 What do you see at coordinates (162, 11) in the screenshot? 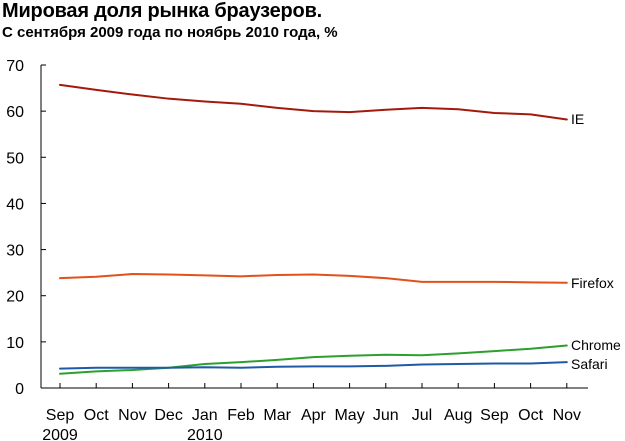
I see `chart-title: Мировая доля рынка браузеров.` at bounding box center [162, 11].